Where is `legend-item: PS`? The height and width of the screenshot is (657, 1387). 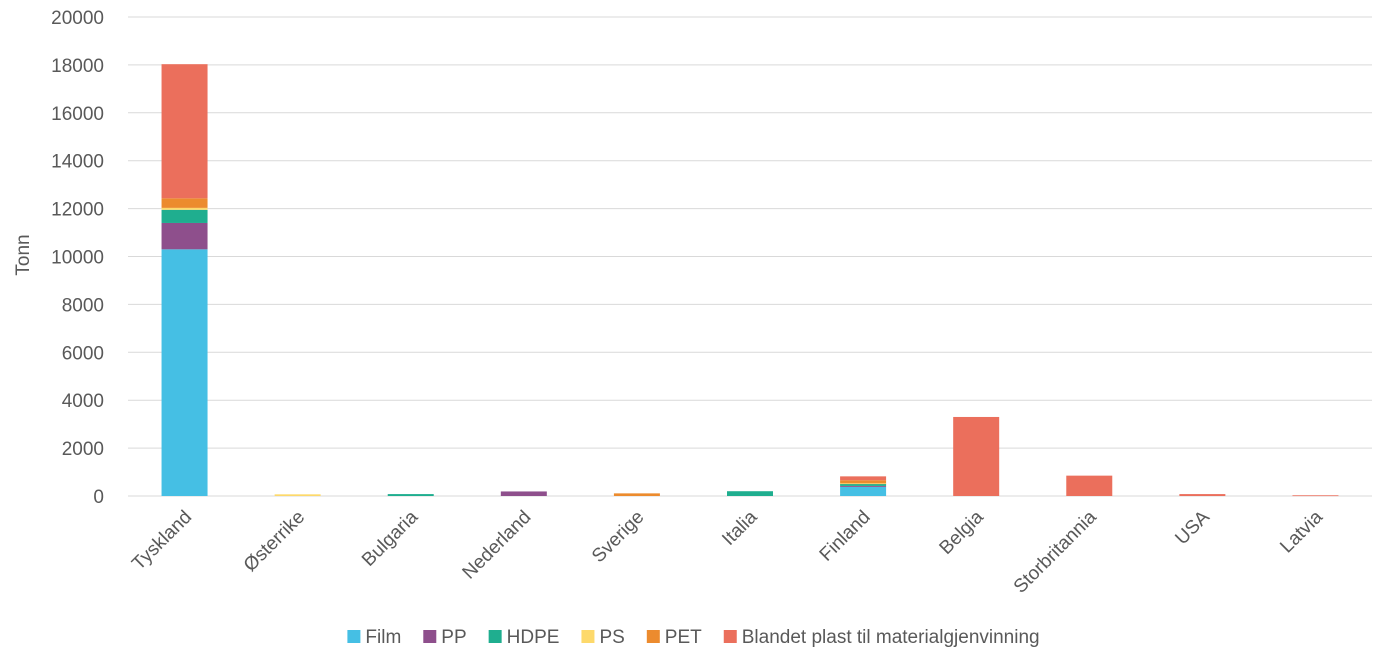
legend-item: PS is located at coordinates (603, 637).